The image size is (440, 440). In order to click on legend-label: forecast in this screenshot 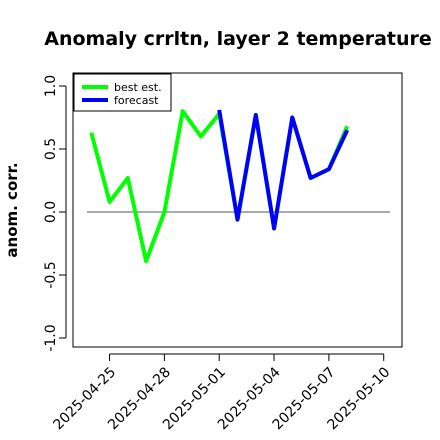, I will do `click(136, 100)`.